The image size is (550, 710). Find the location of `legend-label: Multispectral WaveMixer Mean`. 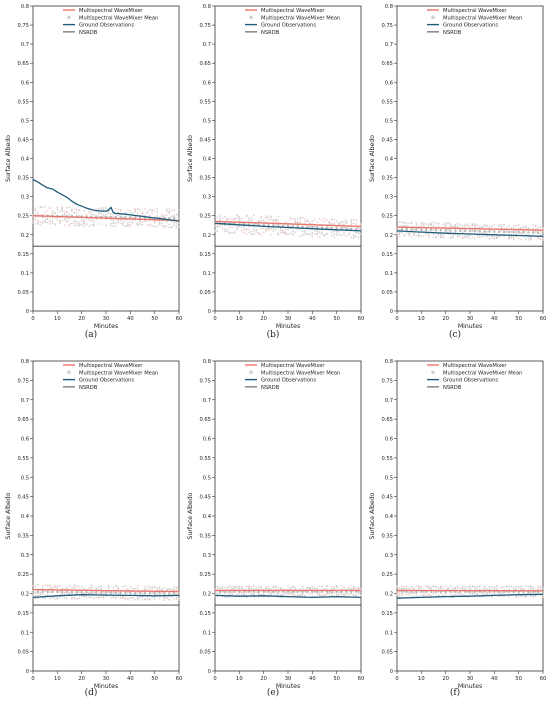

legend-label: Multispectral WaveMixer Mean is located at coordinates (300, 373).